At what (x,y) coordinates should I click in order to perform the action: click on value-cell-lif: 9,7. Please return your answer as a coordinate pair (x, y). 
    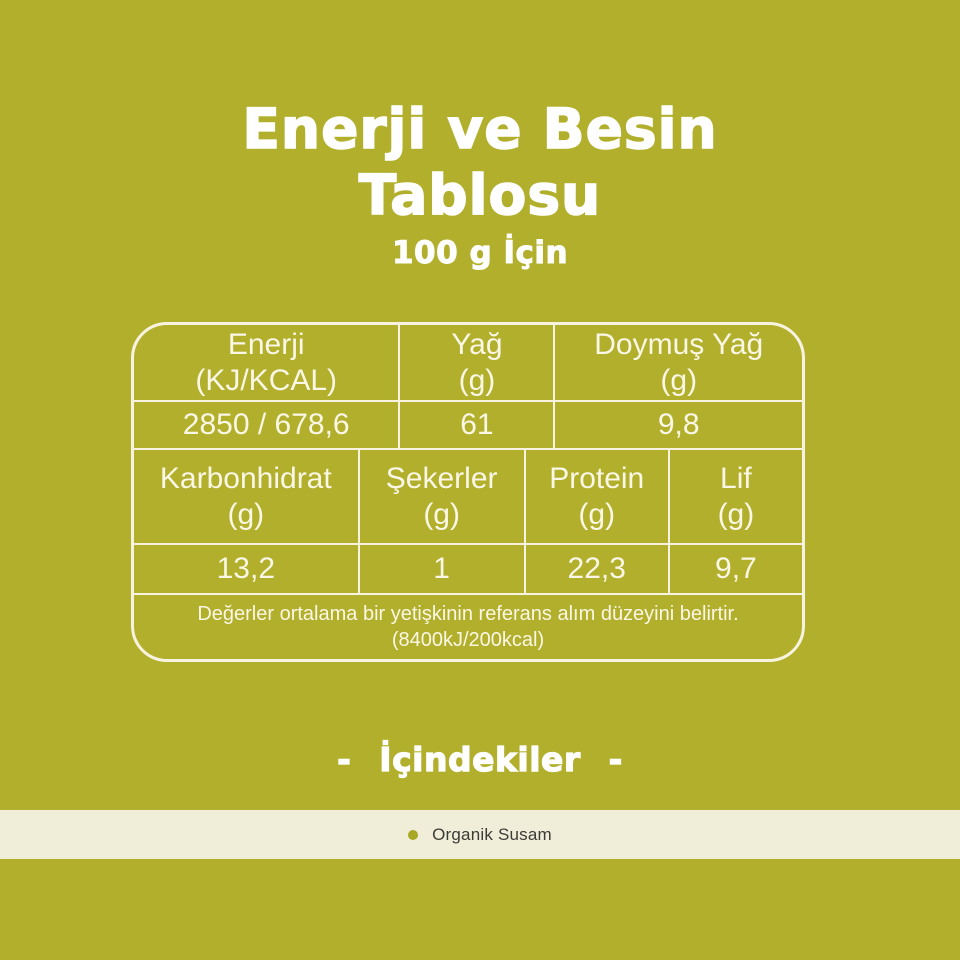
    Looking at the image, I should click on (735, 569).